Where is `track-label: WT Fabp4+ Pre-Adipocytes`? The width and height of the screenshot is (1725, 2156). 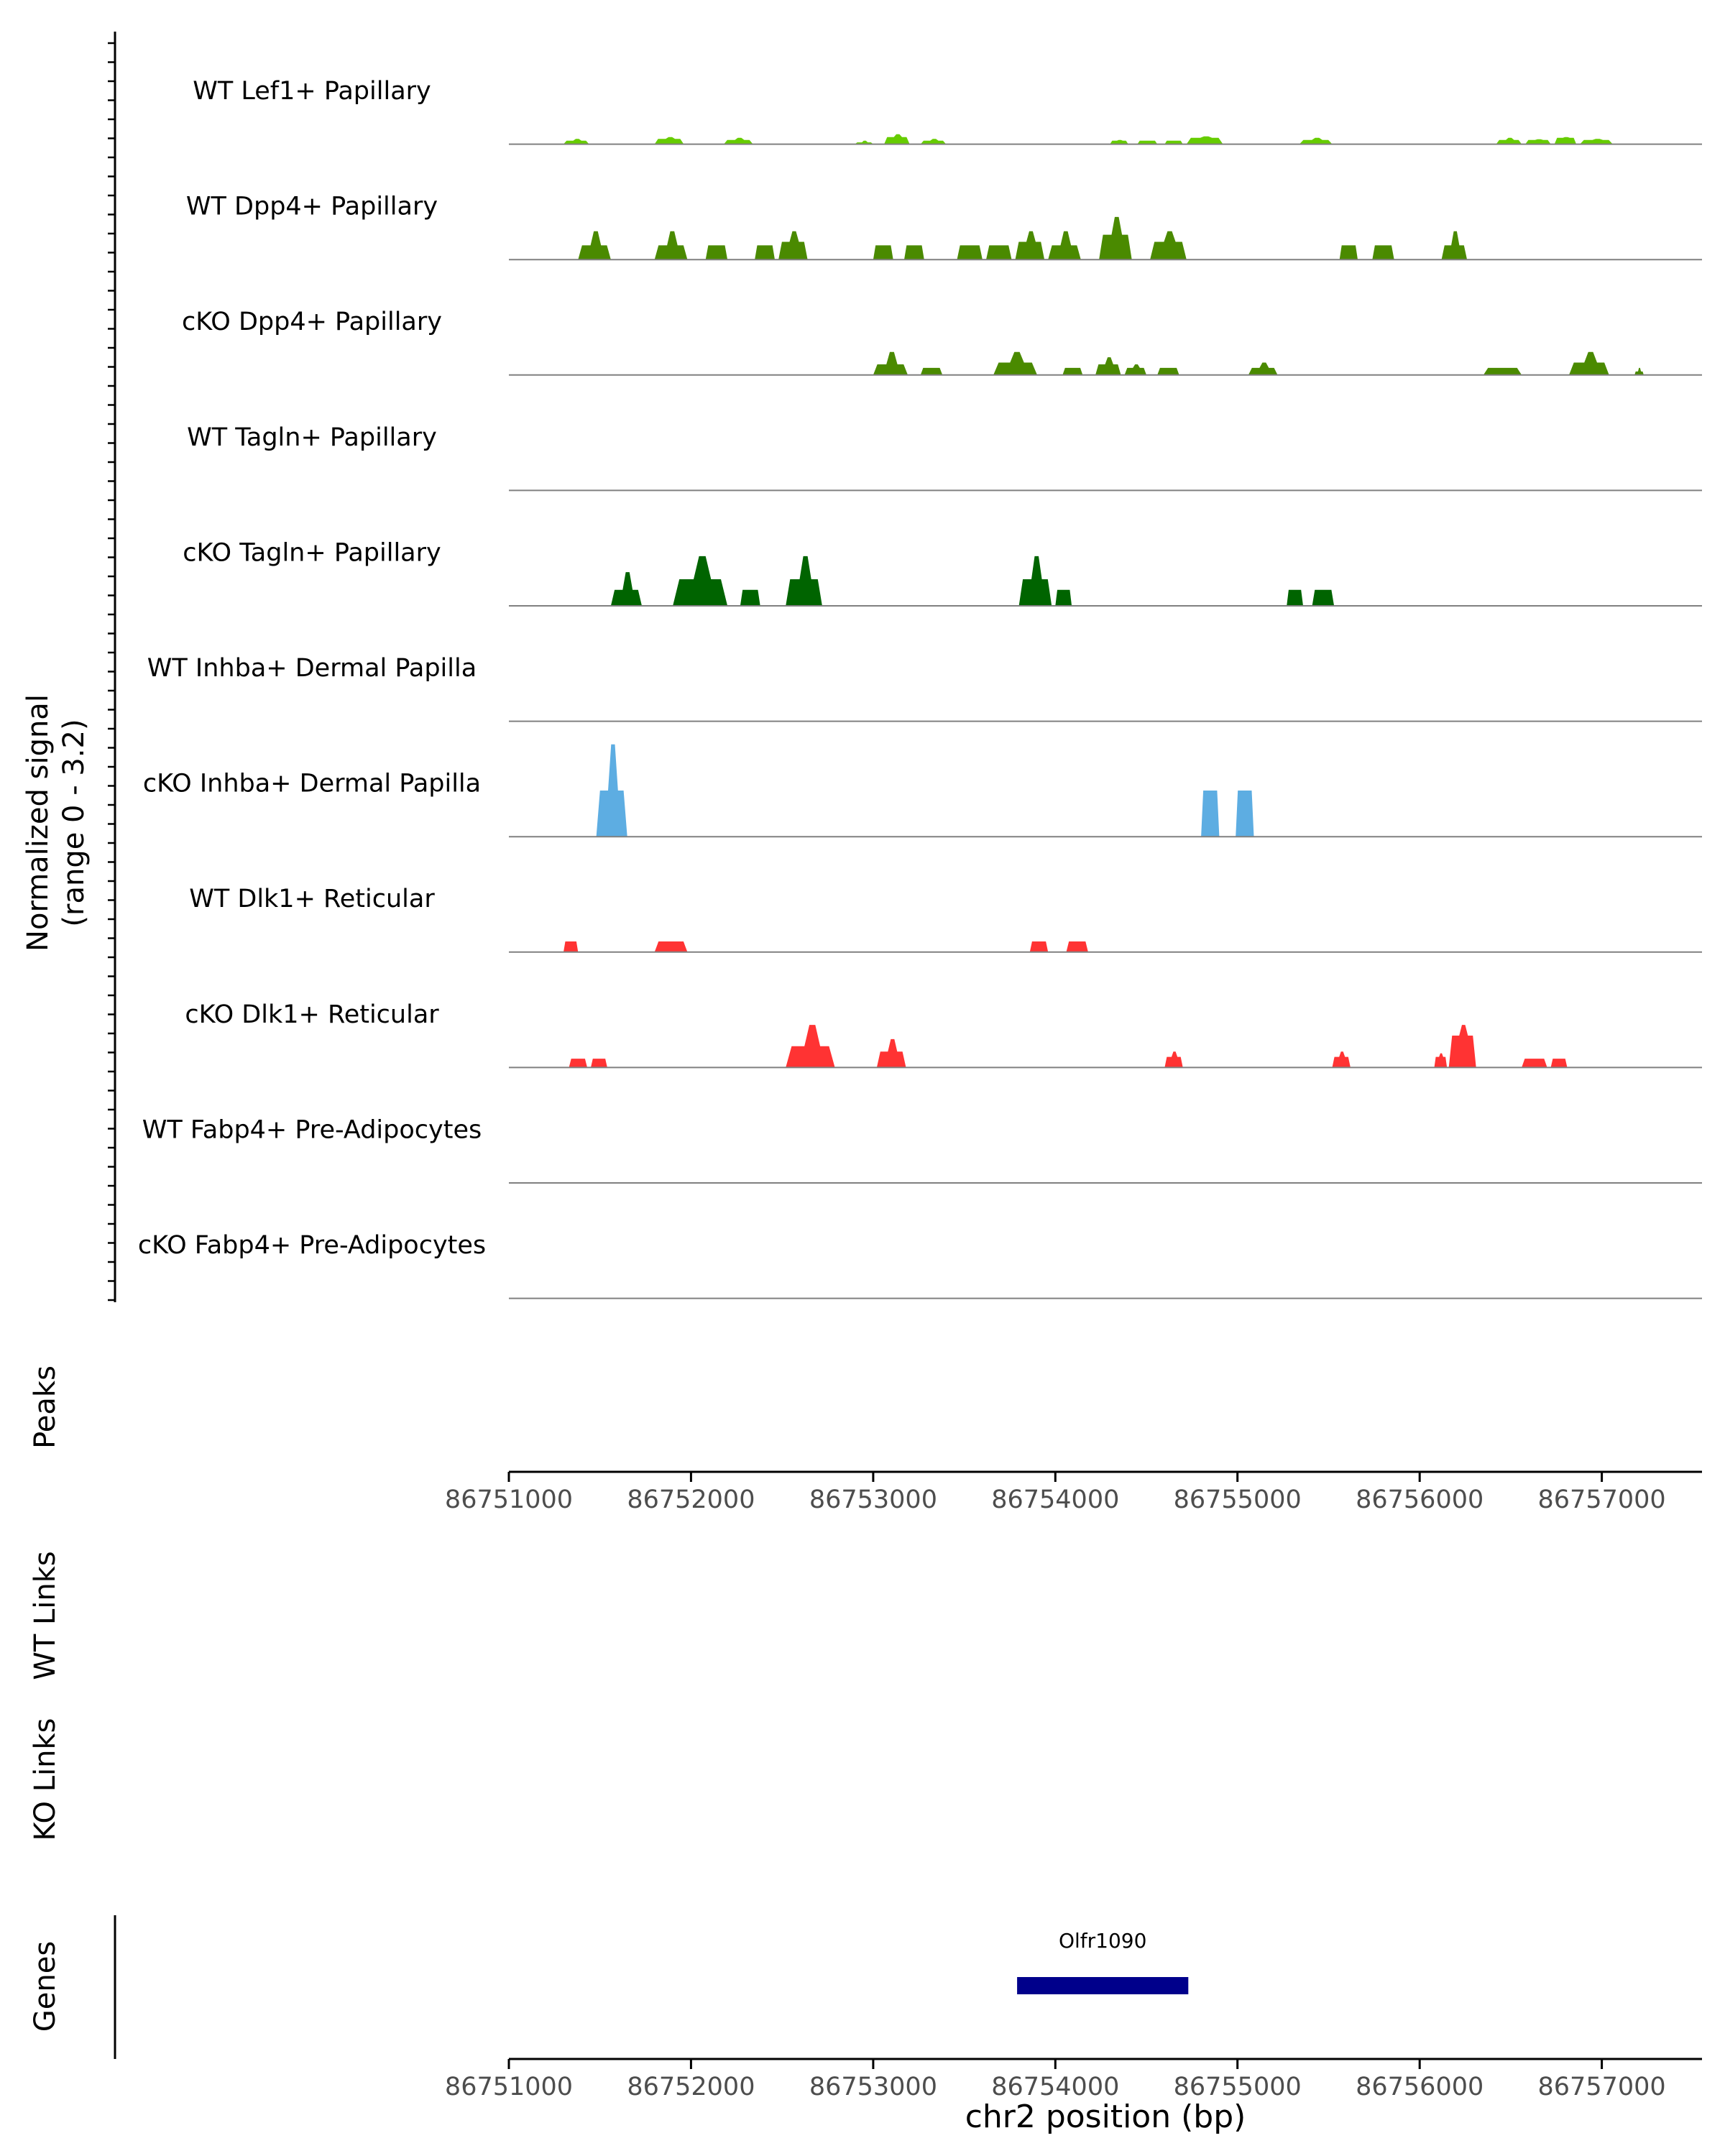 track-label: WT Fabp4+ Pre-Adipocytes is located at coordinates (312, 1129).